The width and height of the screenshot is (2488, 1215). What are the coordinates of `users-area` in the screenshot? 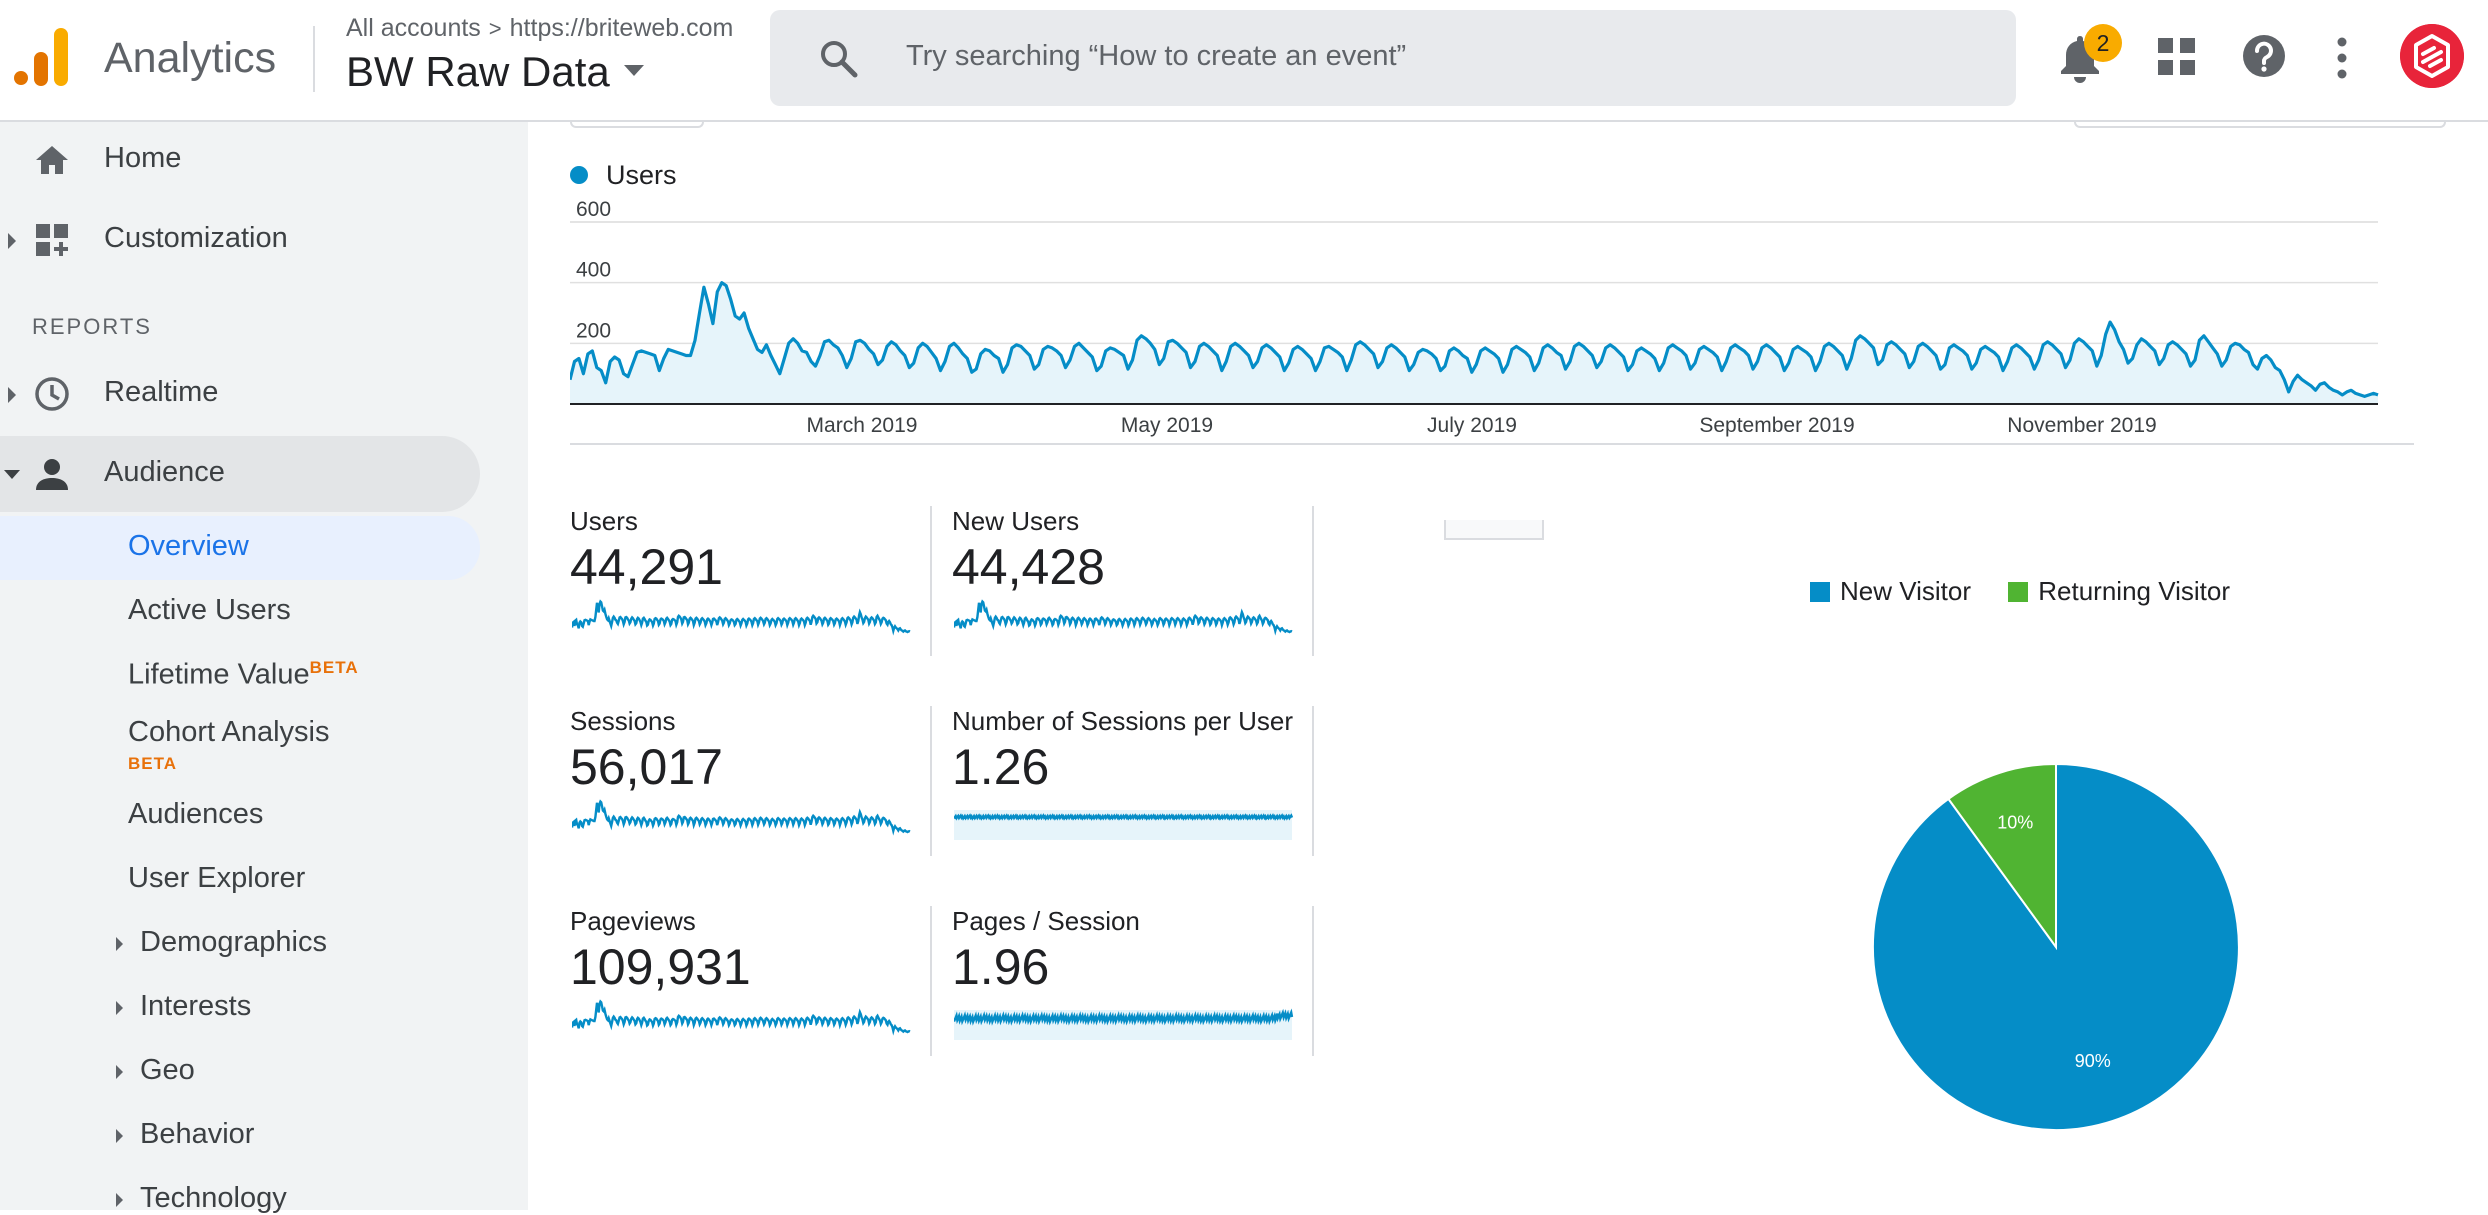 It's located at (1474, 343).